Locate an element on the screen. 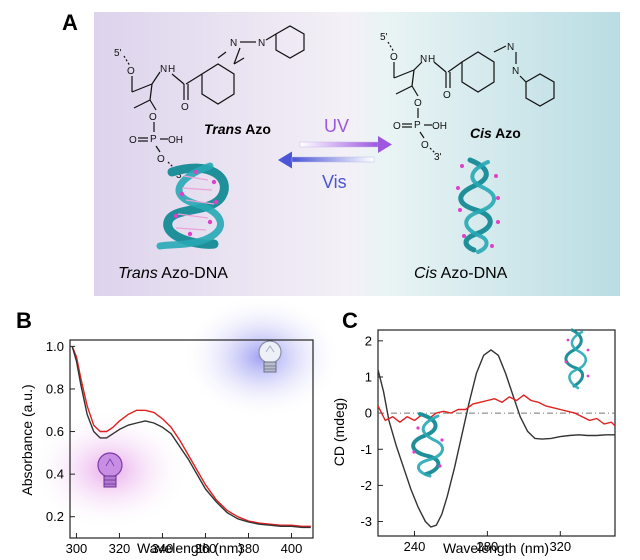  trans-azo-structure: 5' O N H O N N O is located at coordinates (209, 103).